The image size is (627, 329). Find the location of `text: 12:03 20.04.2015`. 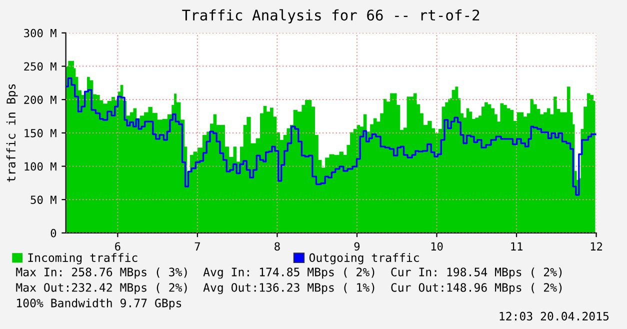

text: 12:03 20.04.2015 is located at coordinates (554, 316).